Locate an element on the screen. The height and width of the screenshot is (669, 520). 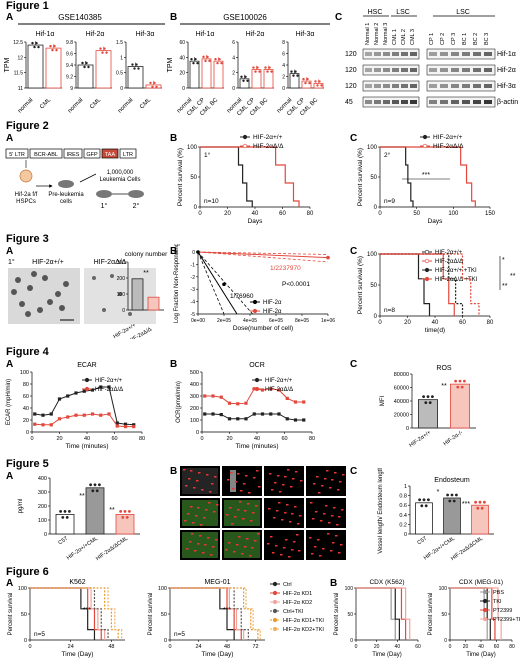
fig2C-mark: 2° is located at coordinates (387, 155).